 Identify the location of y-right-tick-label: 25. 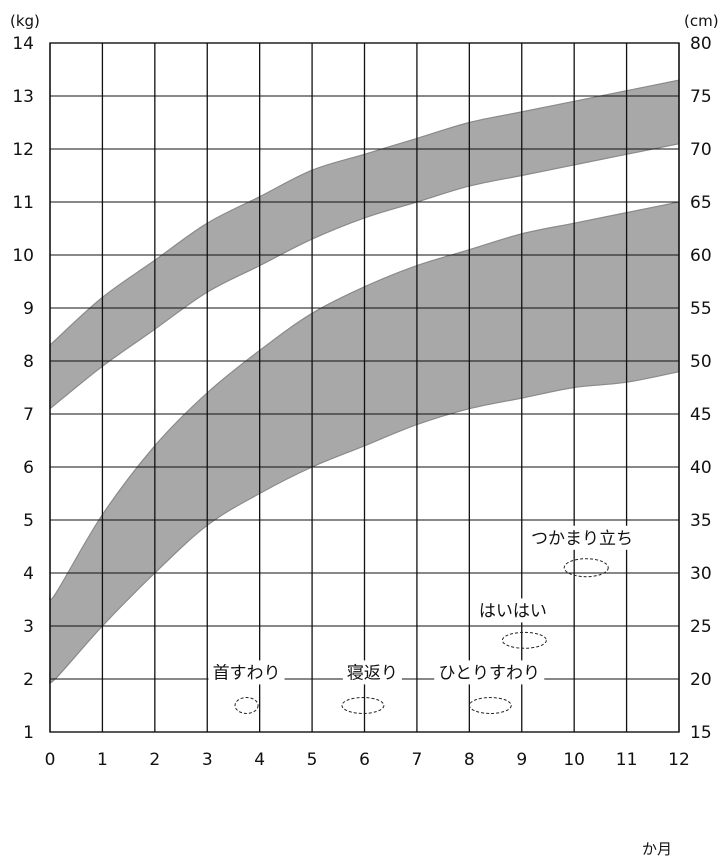
(701, 627).